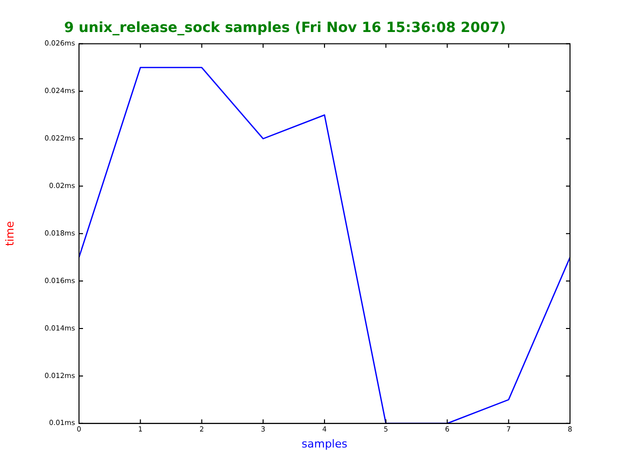 The image size is (633, 453). I want to click on y-axis-title: time, so click(9, 233).